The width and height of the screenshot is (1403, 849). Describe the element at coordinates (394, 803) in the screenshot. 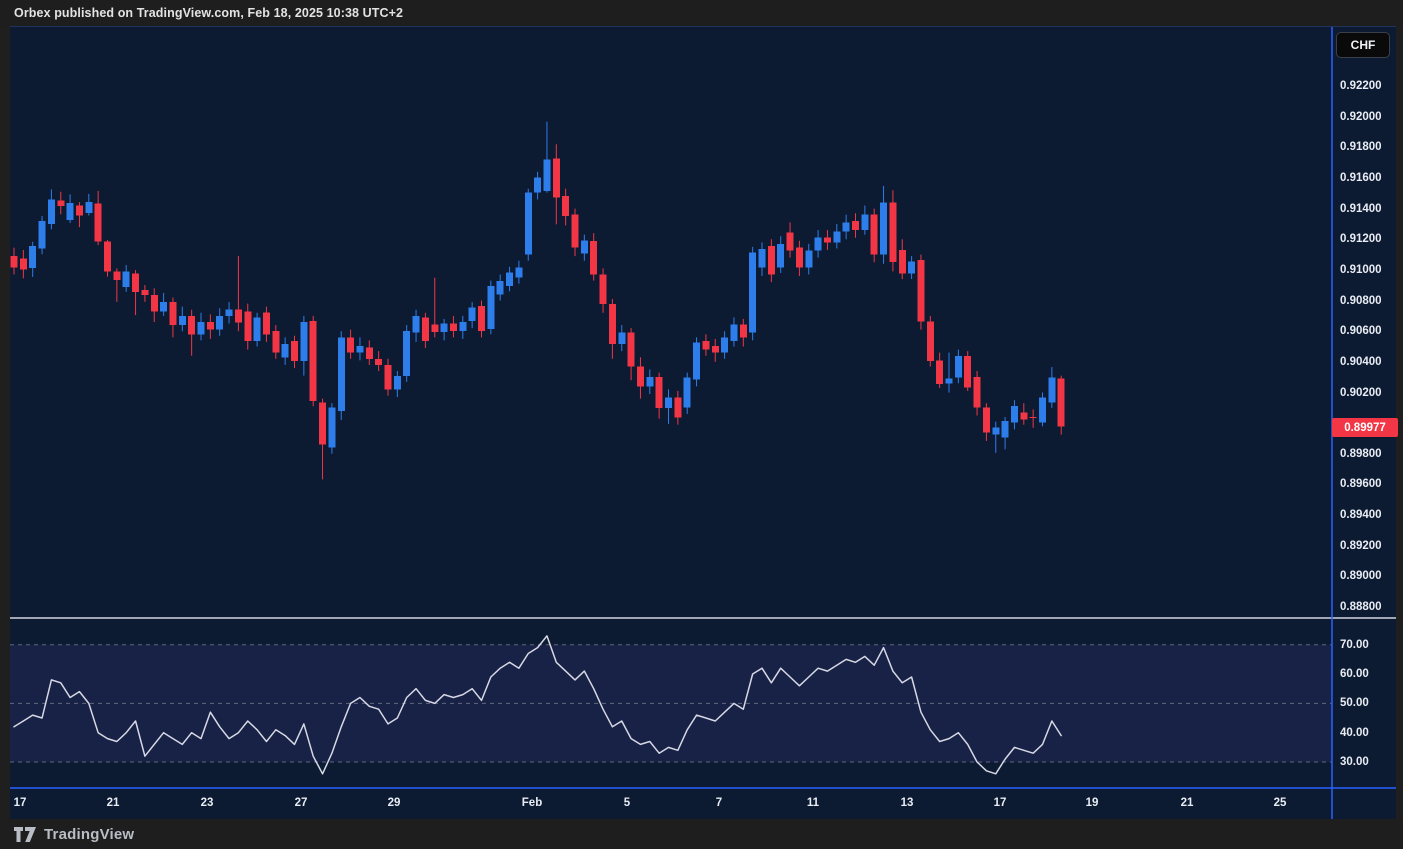

I see `time-tick-label: 29` at that location.